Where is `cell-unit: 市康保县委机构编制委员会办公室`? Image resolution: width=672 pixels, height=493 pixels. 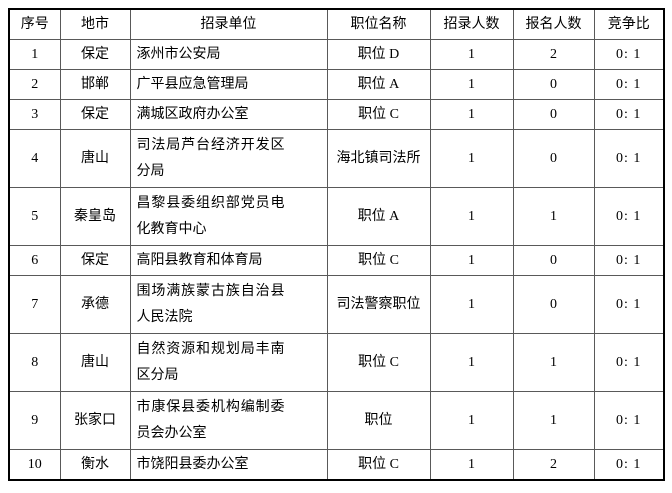
cell-unit: 市康保县委机构编制委员会办公室 is located at coordinates (228, 420).